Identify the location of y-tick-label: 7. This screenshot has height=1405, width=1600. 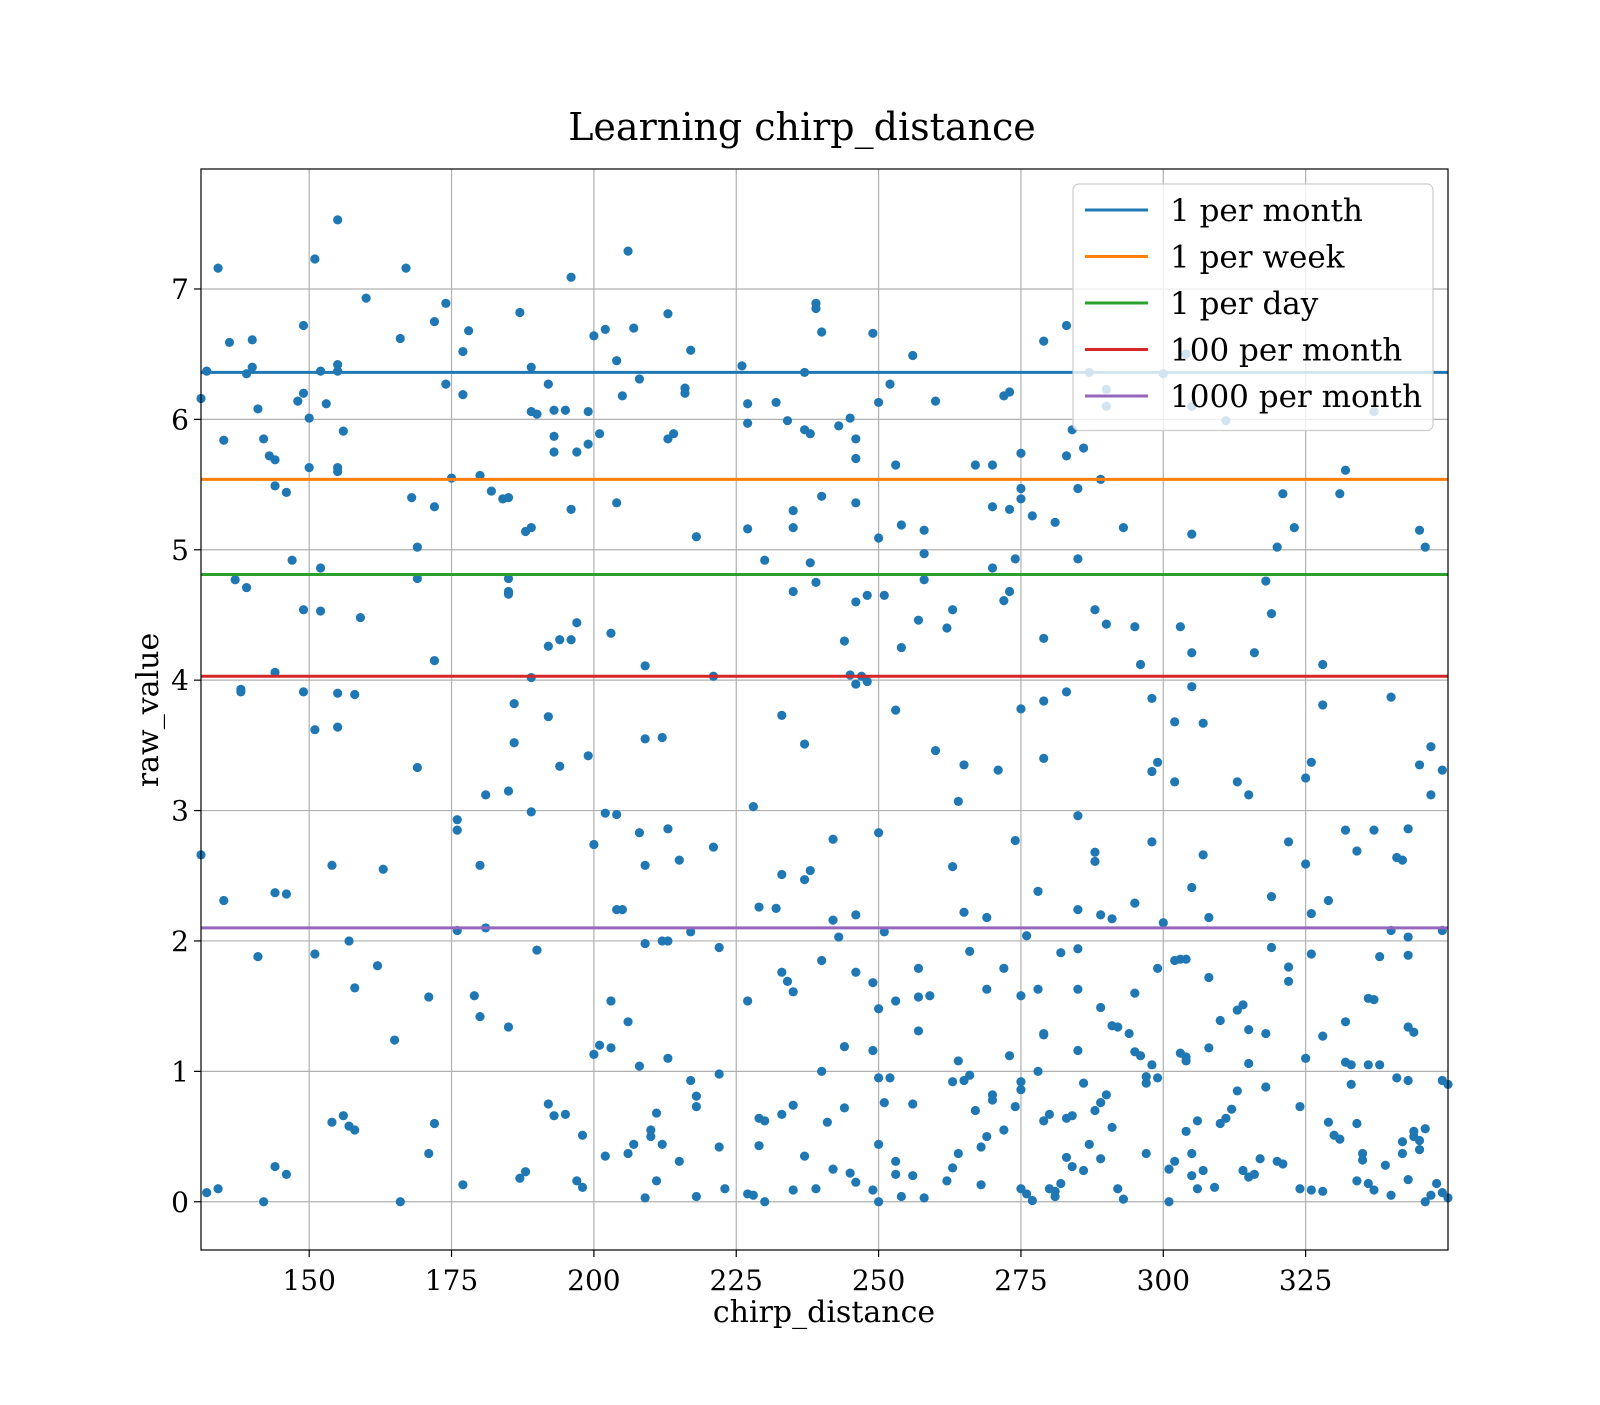
(180, 289).